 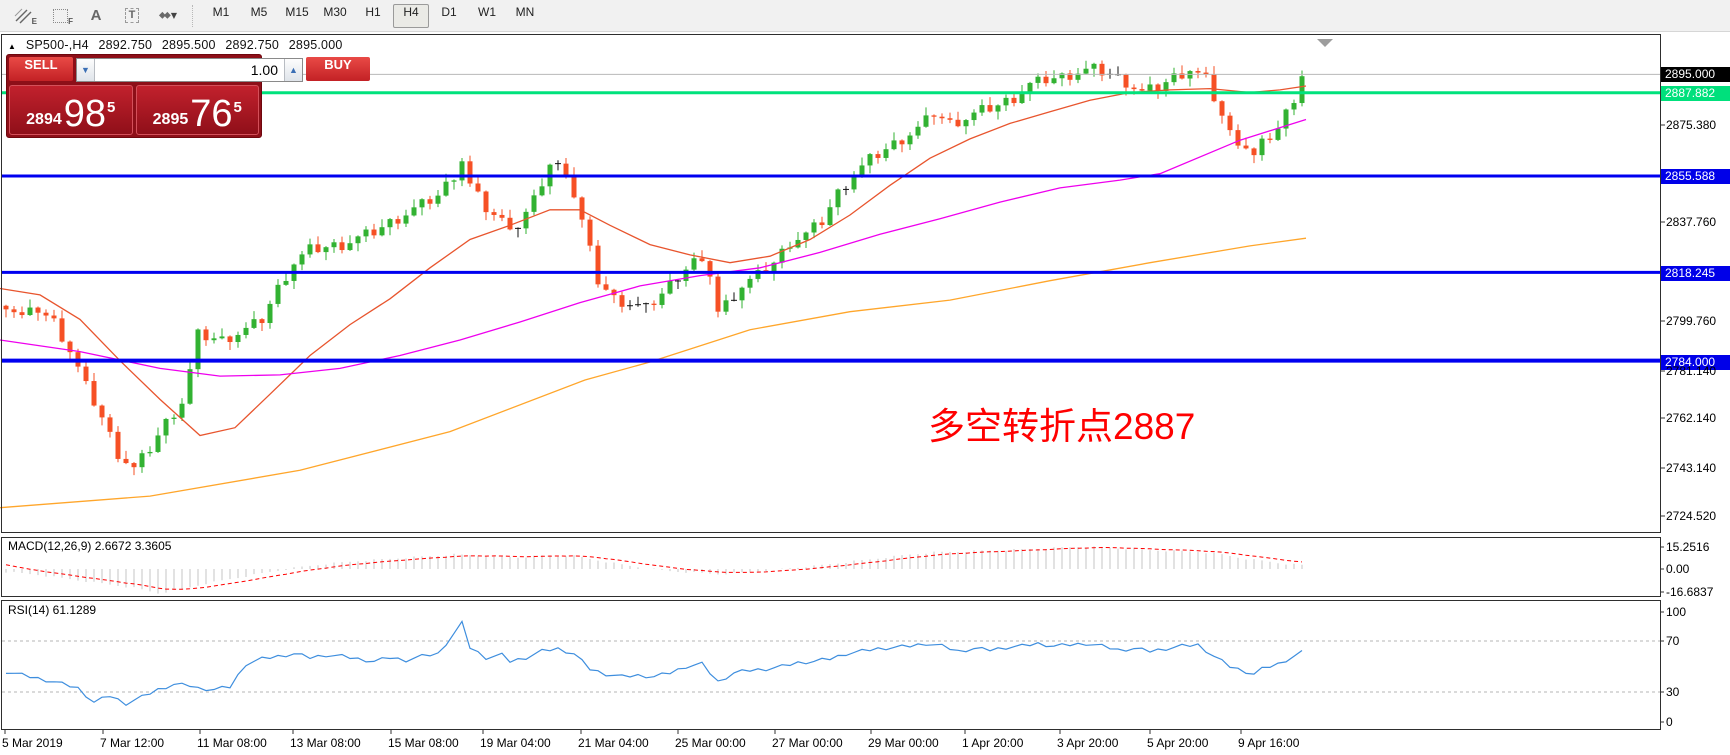 What do you see at coordinates (41, 69) in the screenshot?
I see `sell-button: SELL` at bounding box center [41, 69].